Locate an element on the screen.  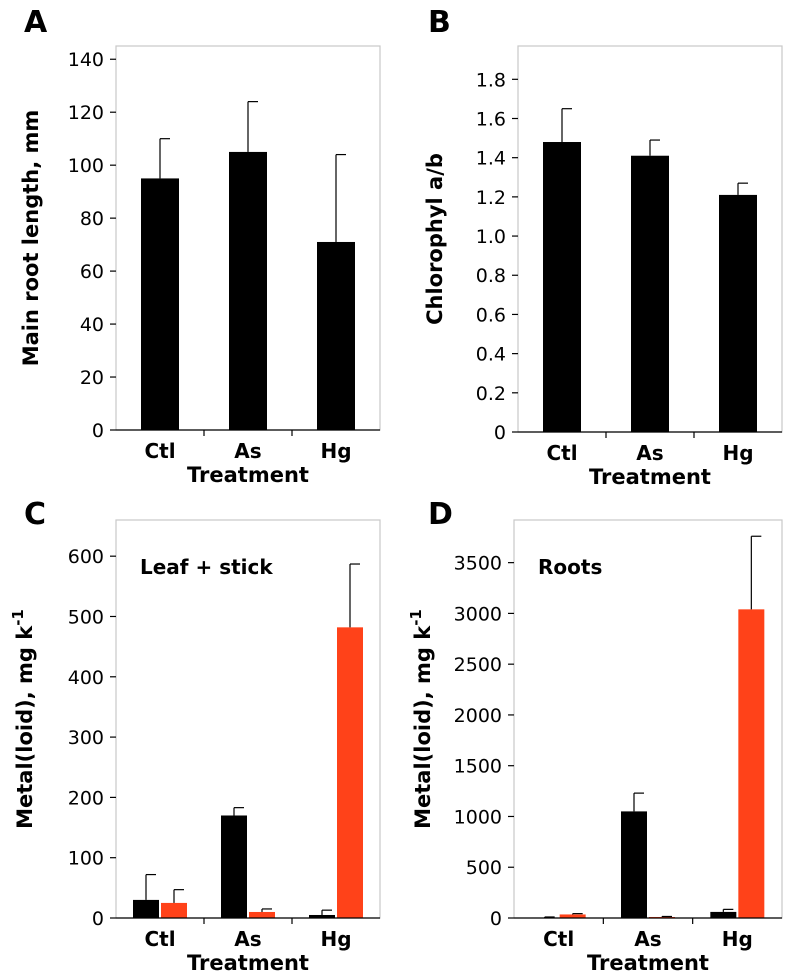
panel-annotation: Leaf + stick is located at coordinates (206, 567).